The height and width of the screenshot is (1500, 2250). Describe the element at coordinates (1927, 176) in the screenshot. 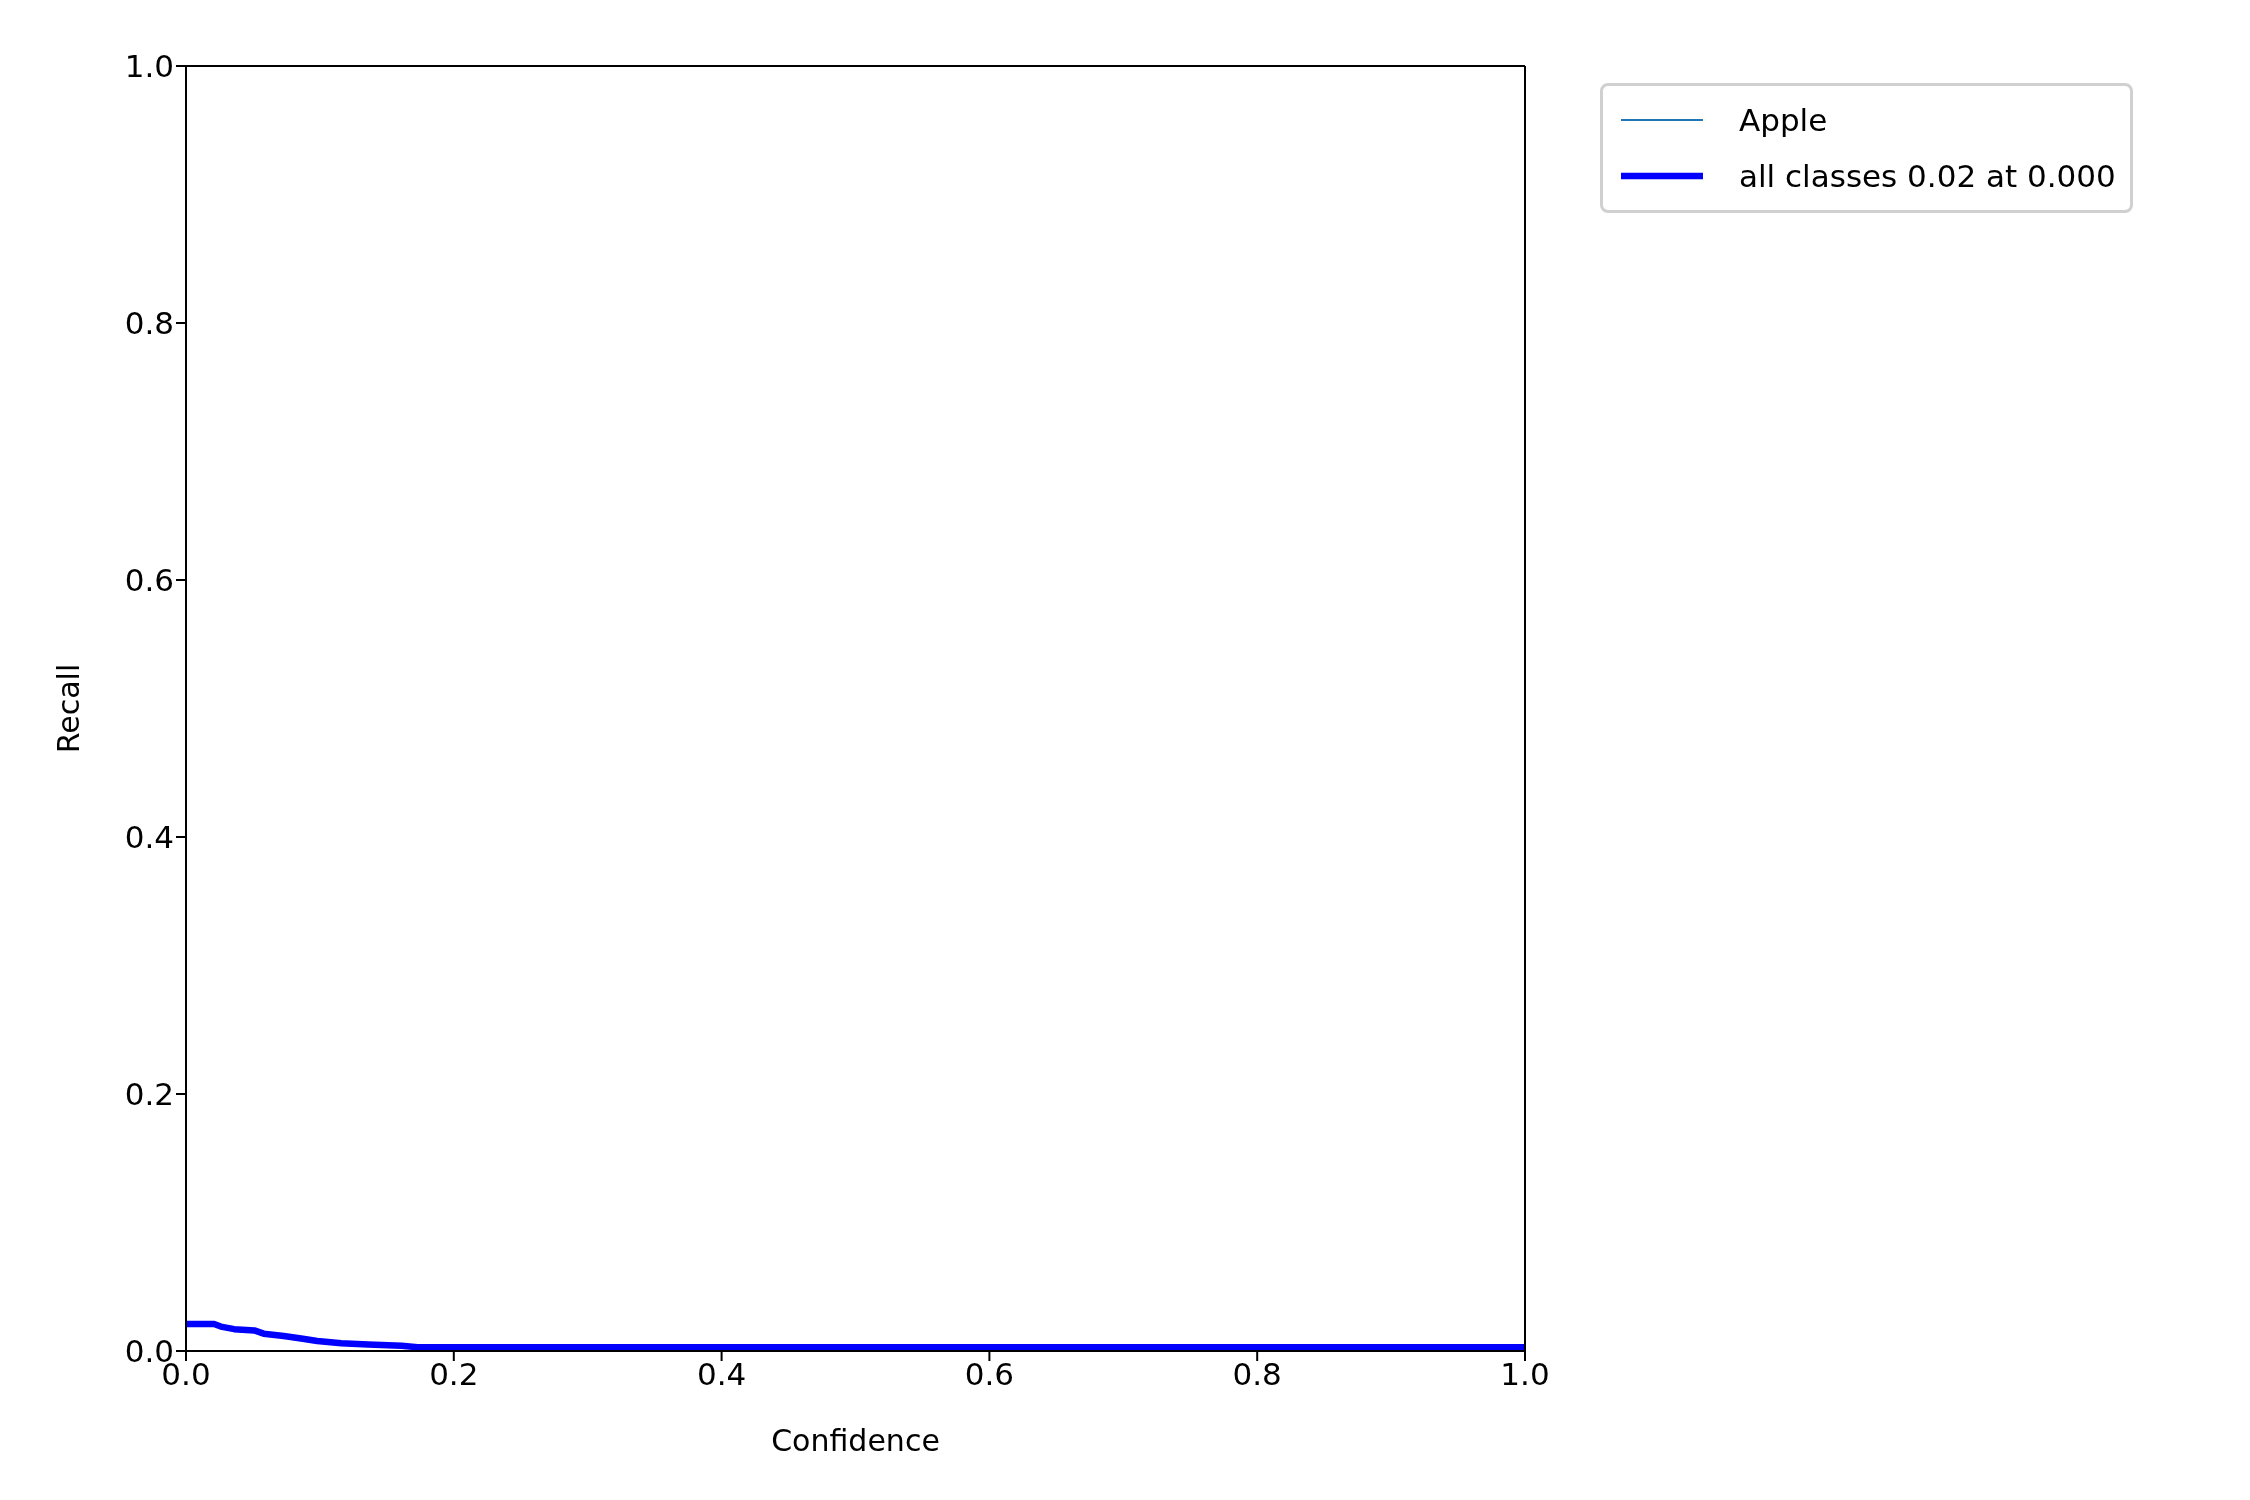

I see `legend-label: all classes 0.02 at 0.000` at that location.